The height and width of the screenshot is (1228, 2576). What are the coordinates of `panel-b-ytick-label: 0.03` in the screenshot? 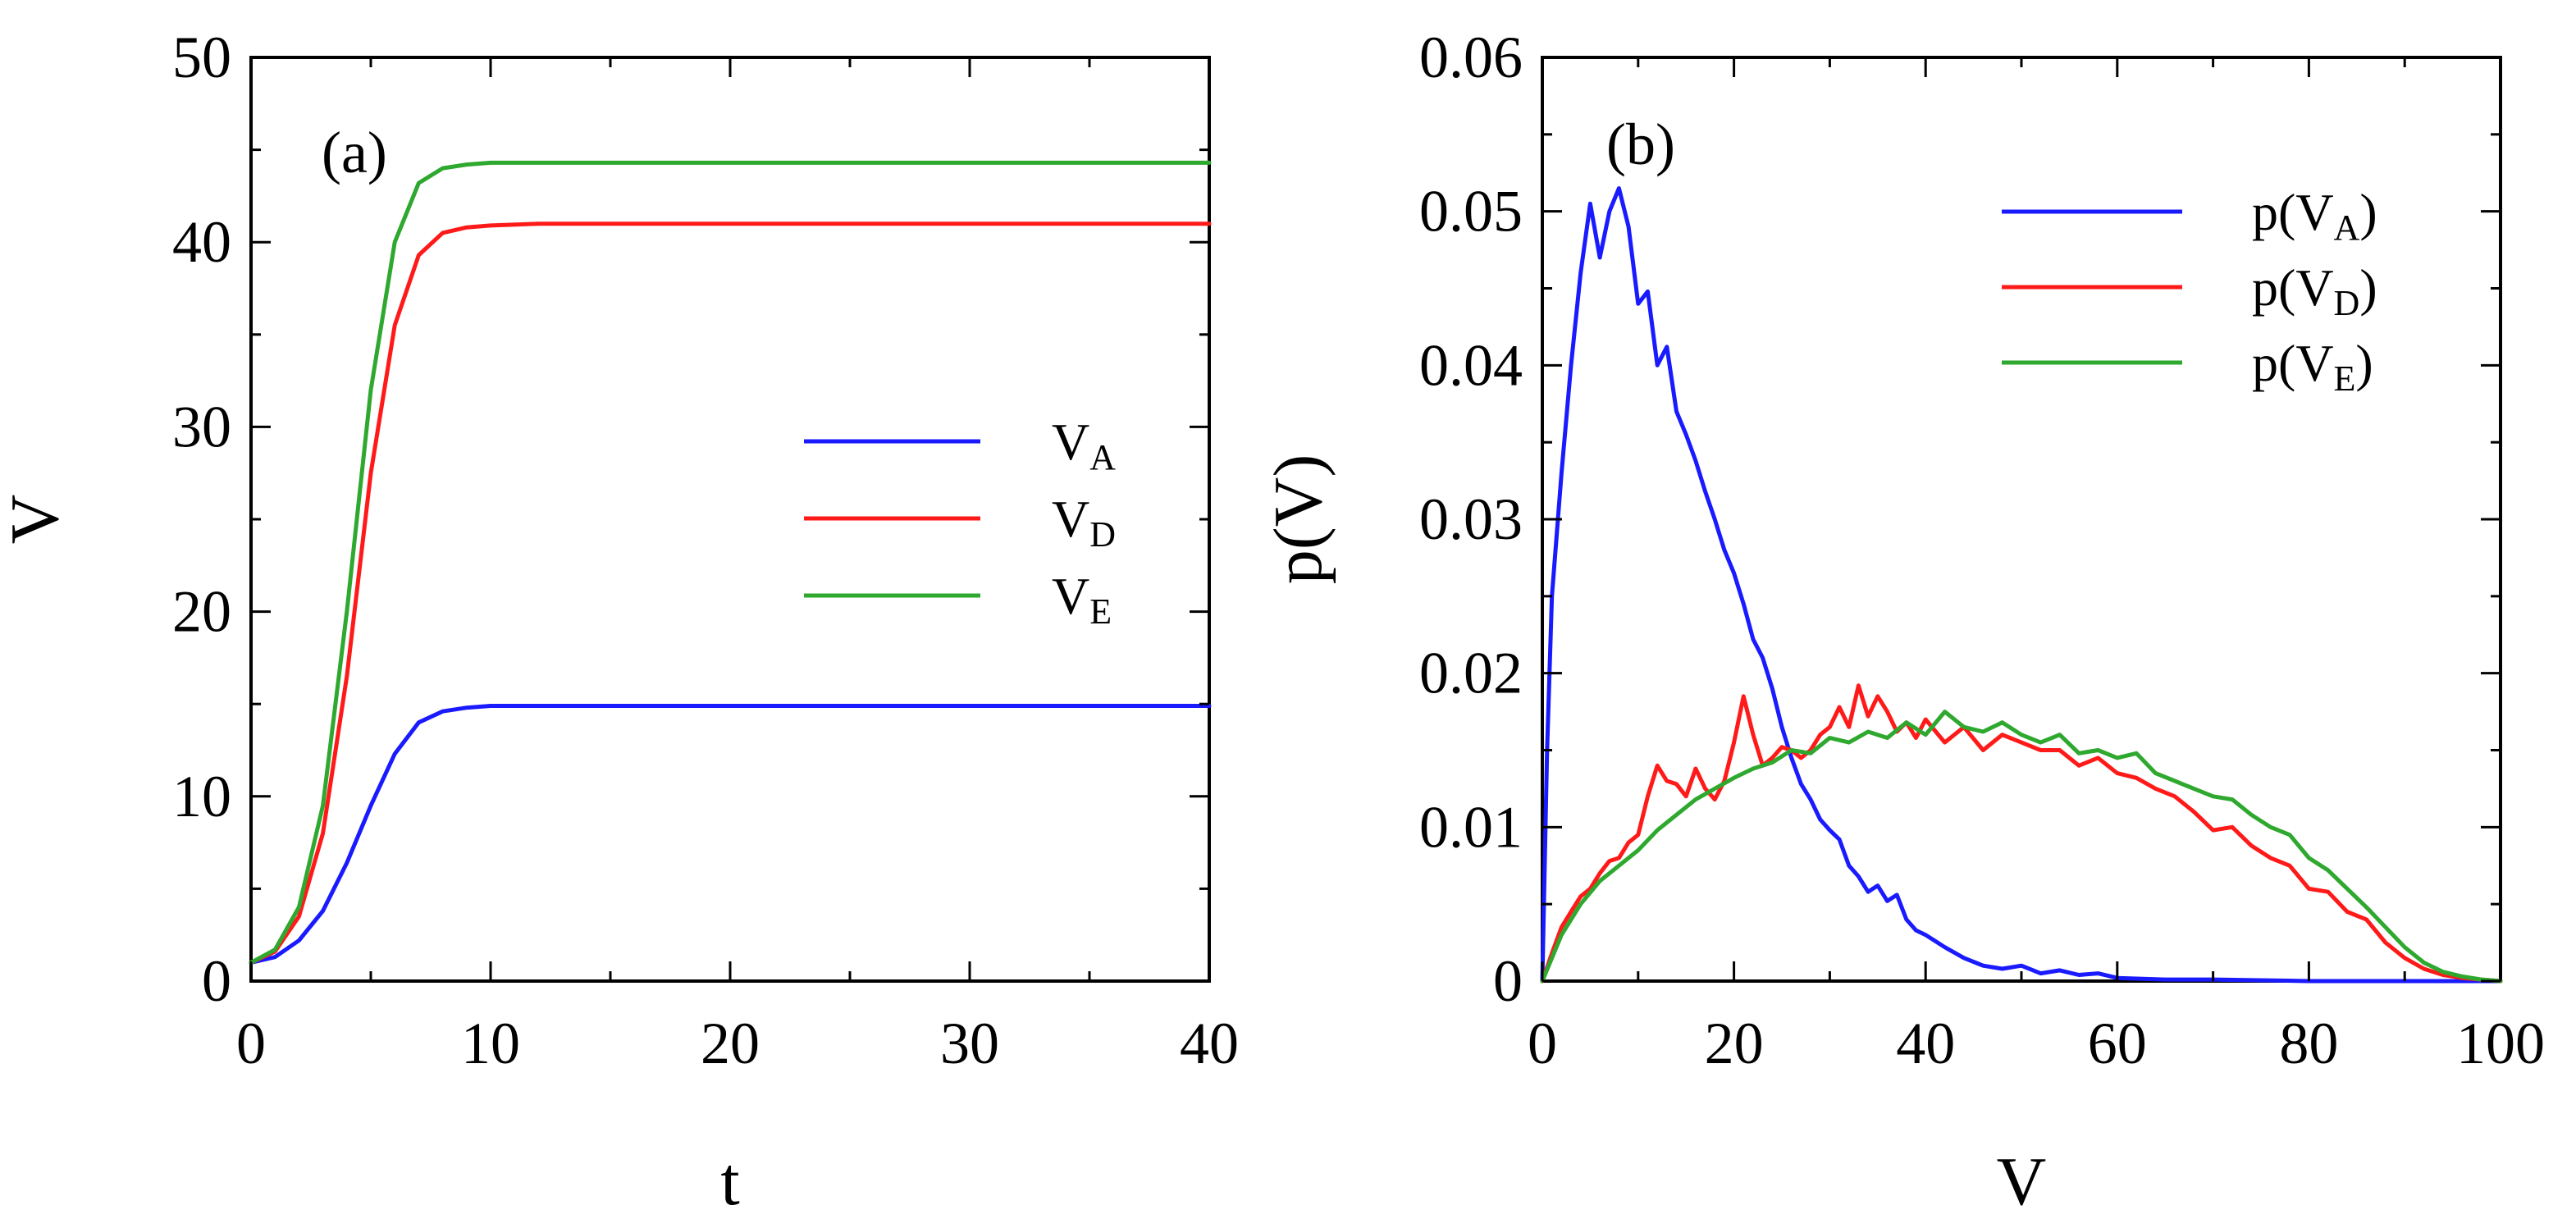 It's located at (1471, 519).